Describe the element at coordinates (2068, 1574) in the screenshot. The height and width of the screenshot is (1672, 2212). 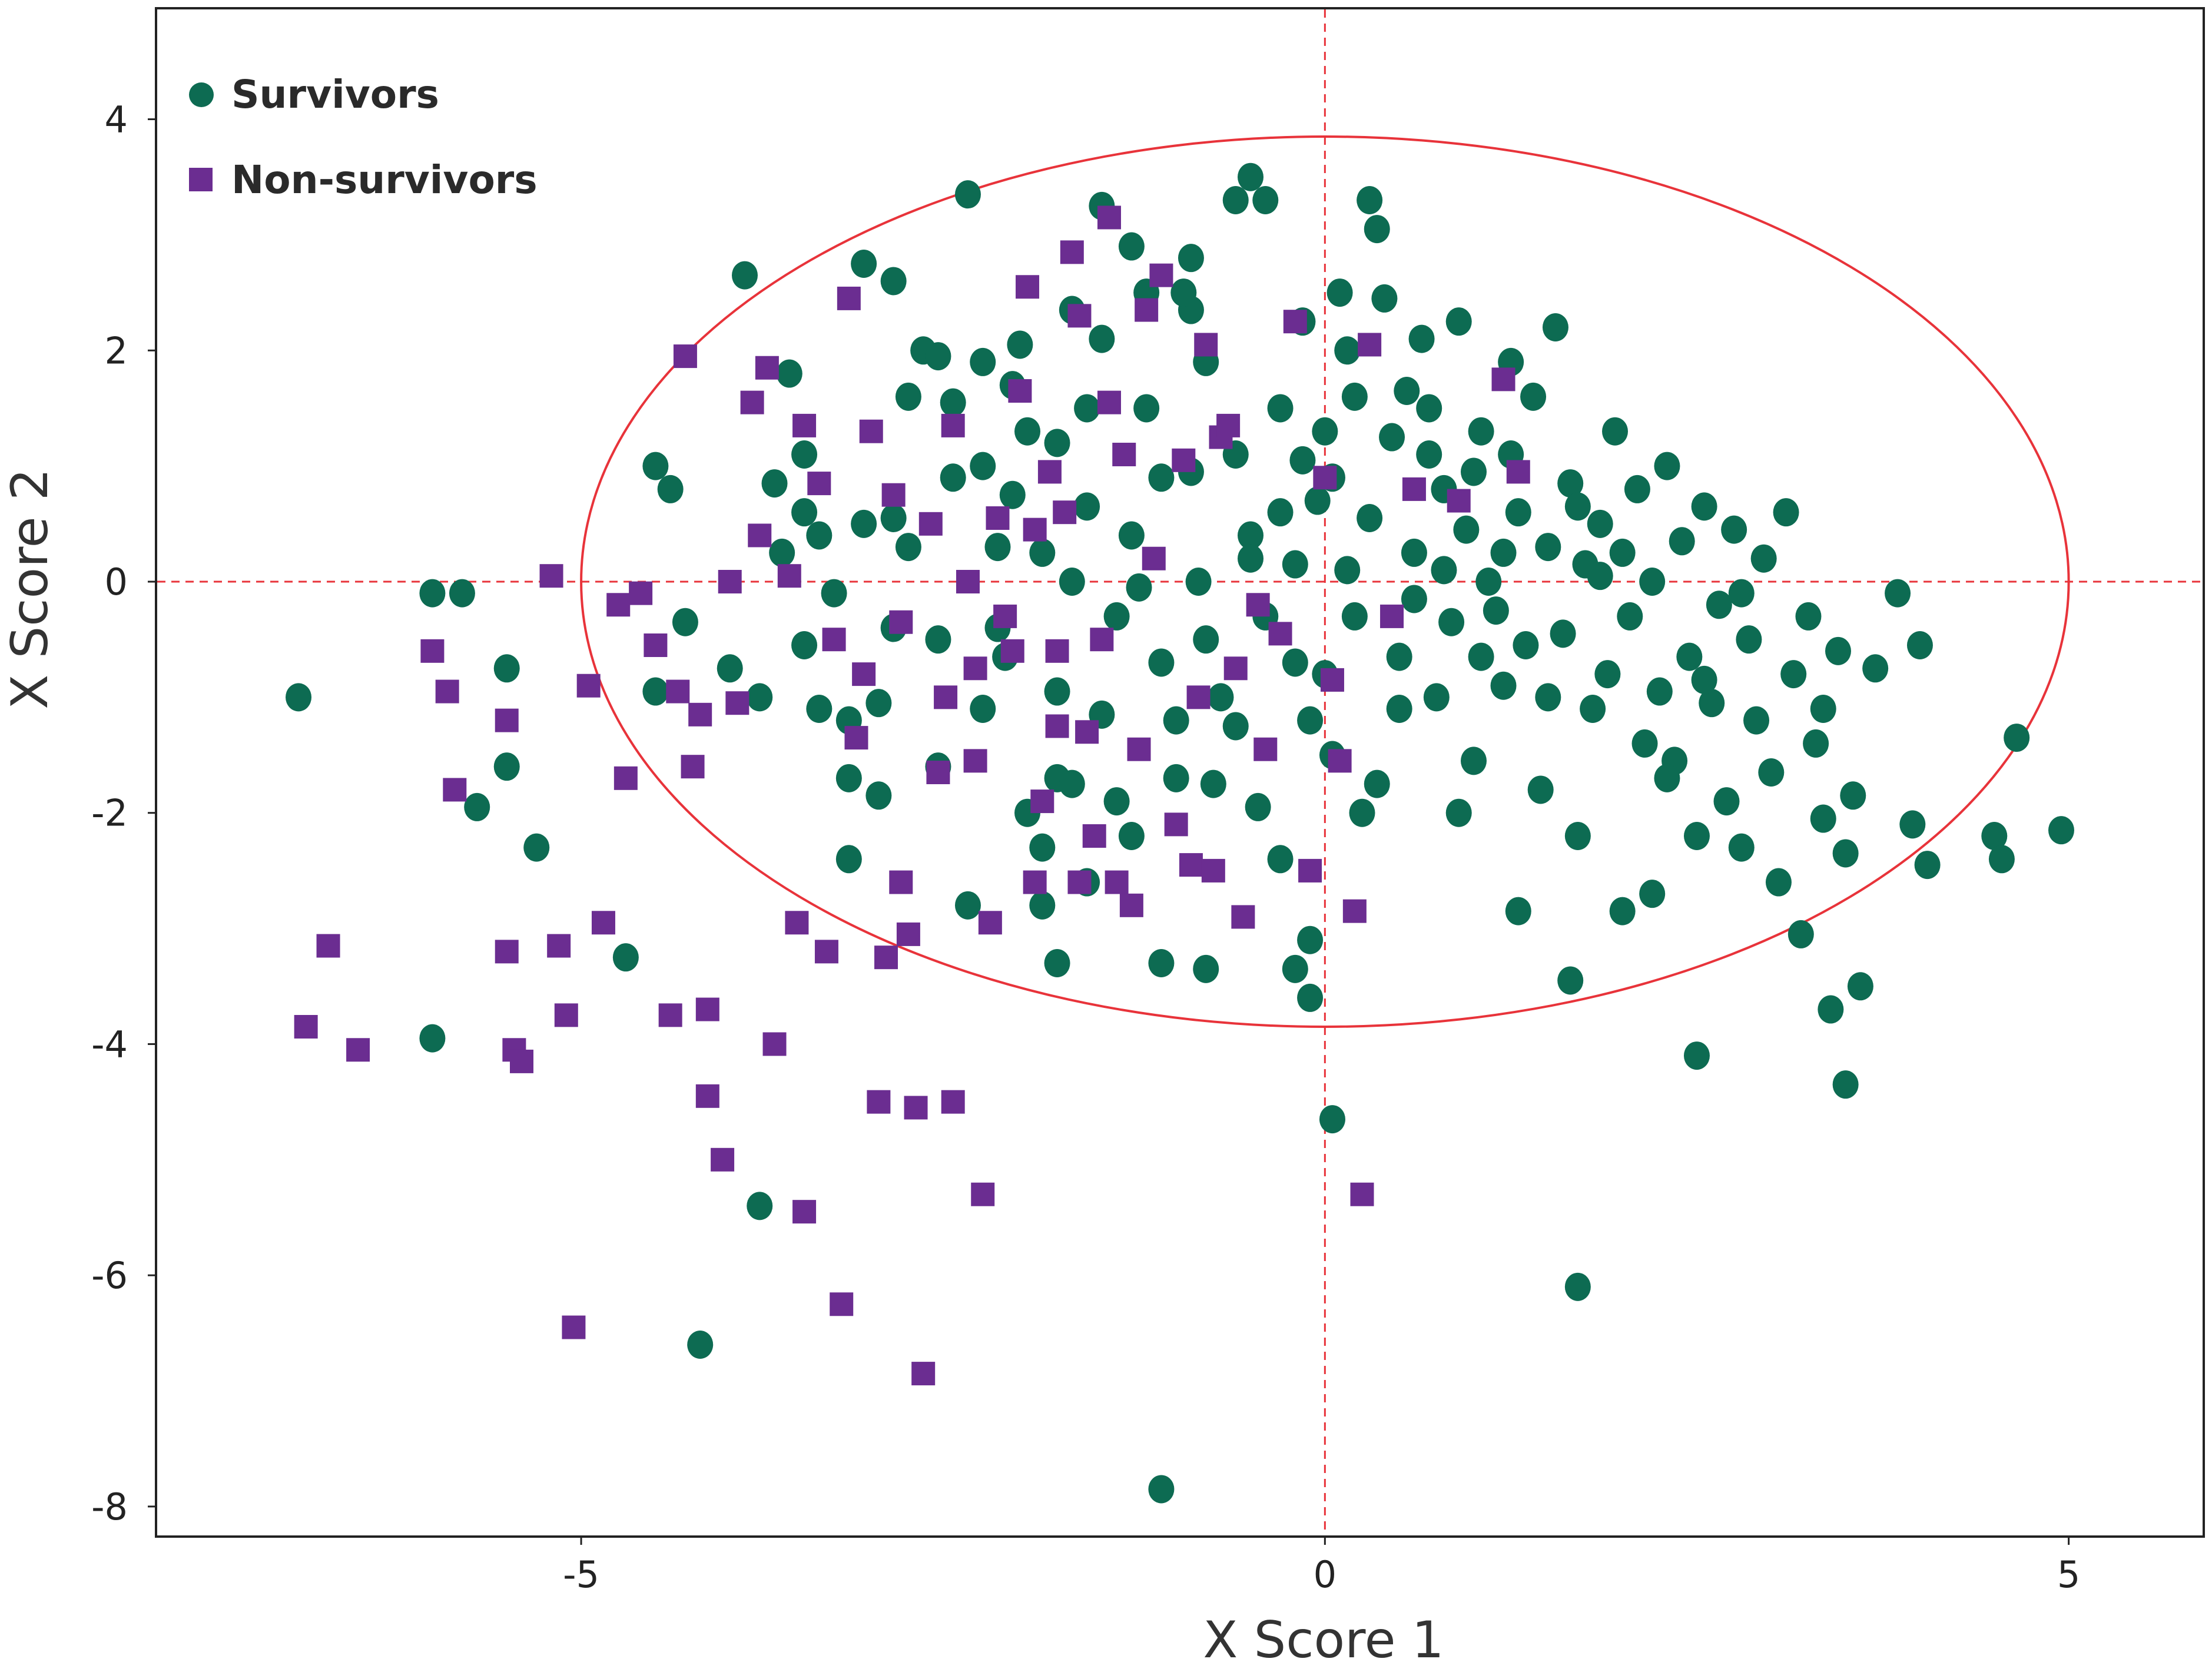
I see `x-tick-label: 5` at that location.